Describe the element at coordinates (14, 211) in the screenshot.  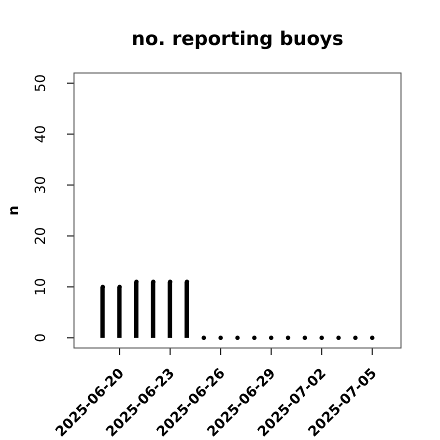
I see `y-axis-title: n` at that location.